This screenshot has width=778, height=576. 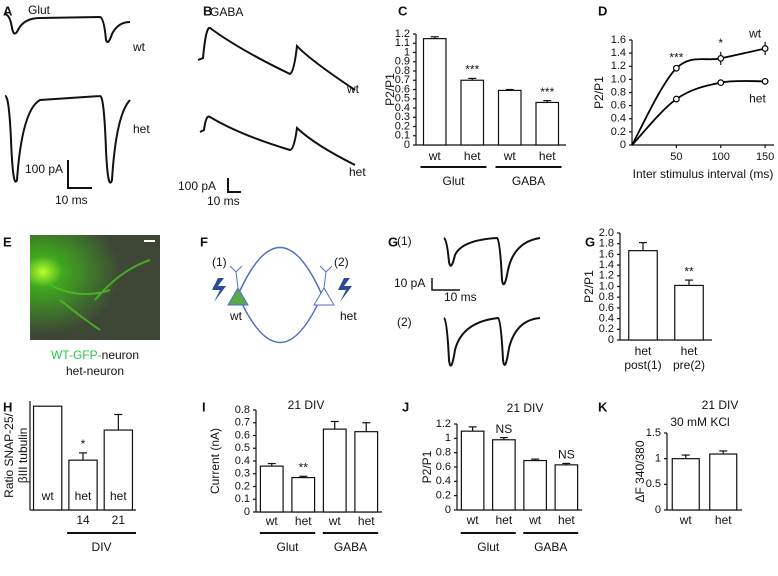 I want to click on panel-letter: C, so click(x=403, y=10).